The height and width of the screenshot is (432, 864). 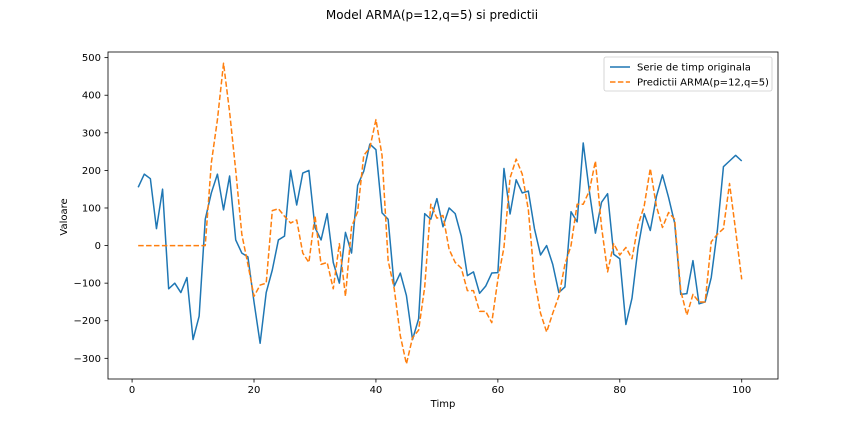 I want to click on x-tick-label: 60, so click(x=498, y=390).